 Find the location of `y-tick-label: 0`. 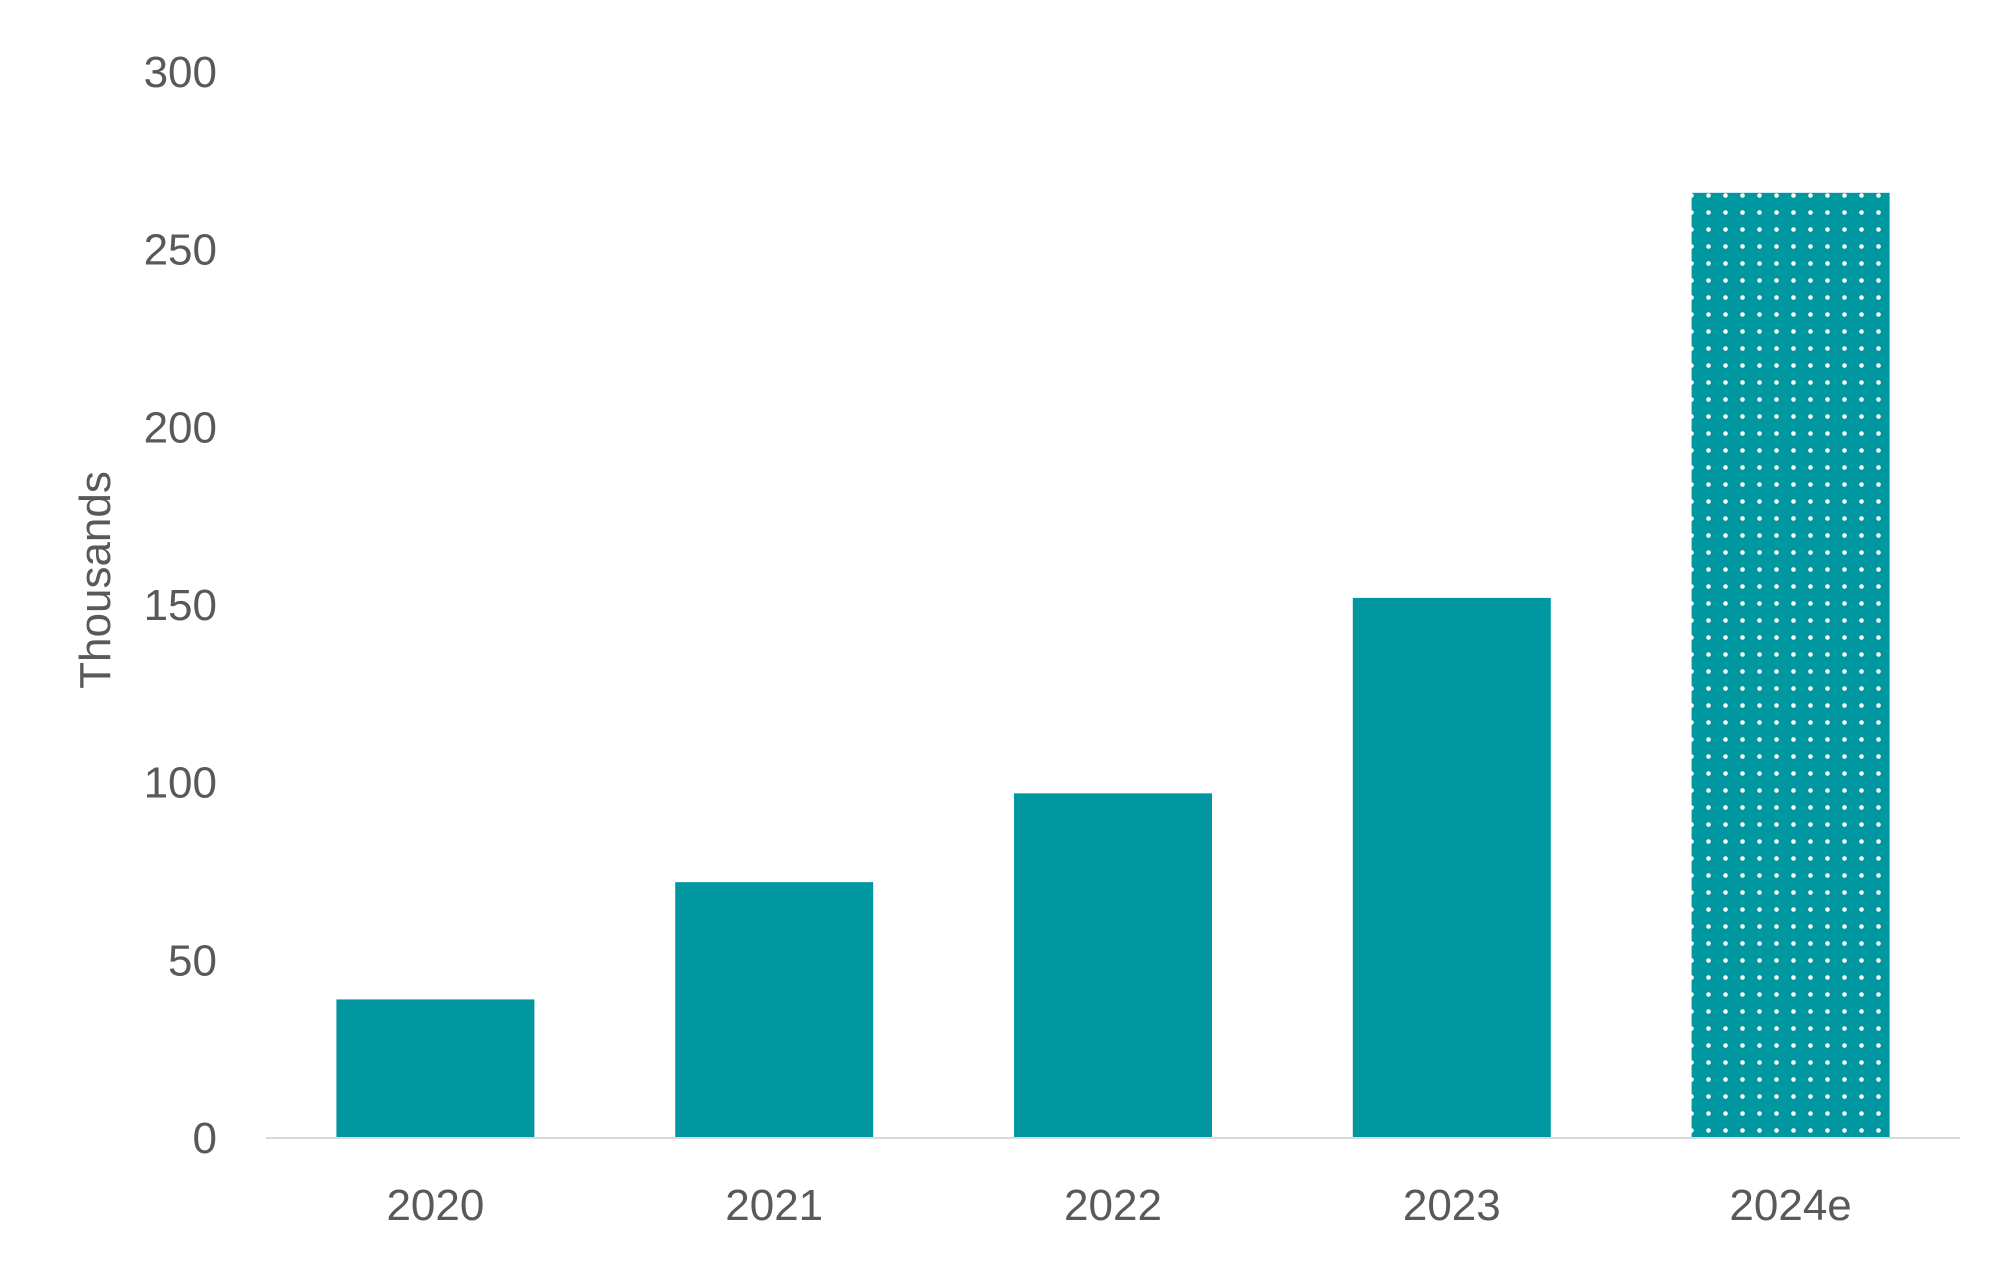

y-tick-label: 0 is located at coordinates (205, 1138).